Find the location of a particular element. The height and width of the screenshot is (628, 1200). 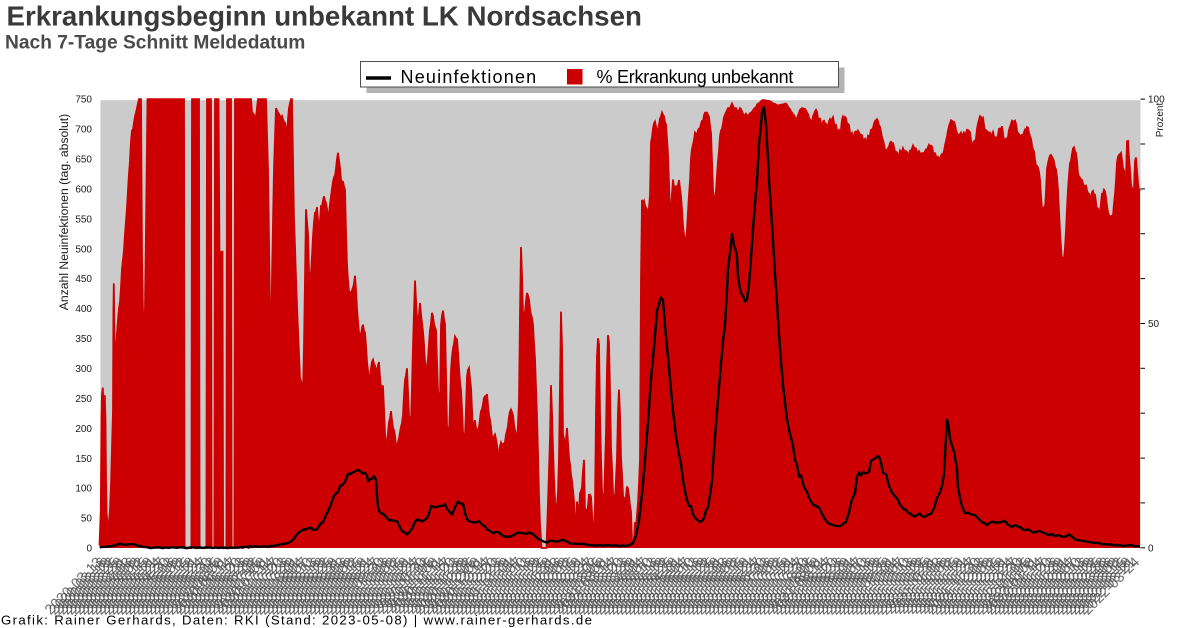

svg-text:Anzahl Neuinfektionen (tag. ab: Anzahl Neuinfektionen (tag. absolut) is located at coordinates (64, 212).